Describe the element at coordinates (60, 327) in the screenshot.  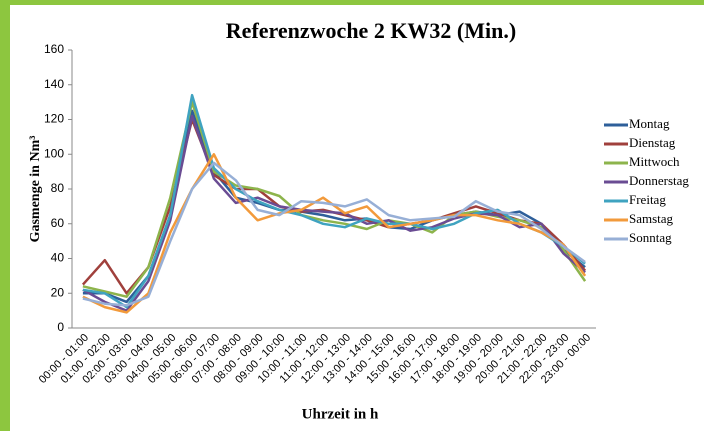
I see `y-tick-label: 0` at that location.